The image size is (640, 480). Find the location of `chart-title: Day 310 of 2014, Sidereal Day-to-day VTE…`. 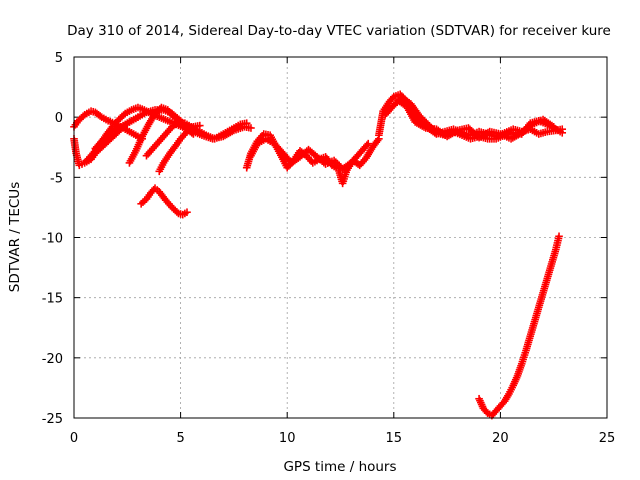

chart-title: Day 310 of 2014, Sidereal Day-to-day VTE… is located at coordinates (339, 31).